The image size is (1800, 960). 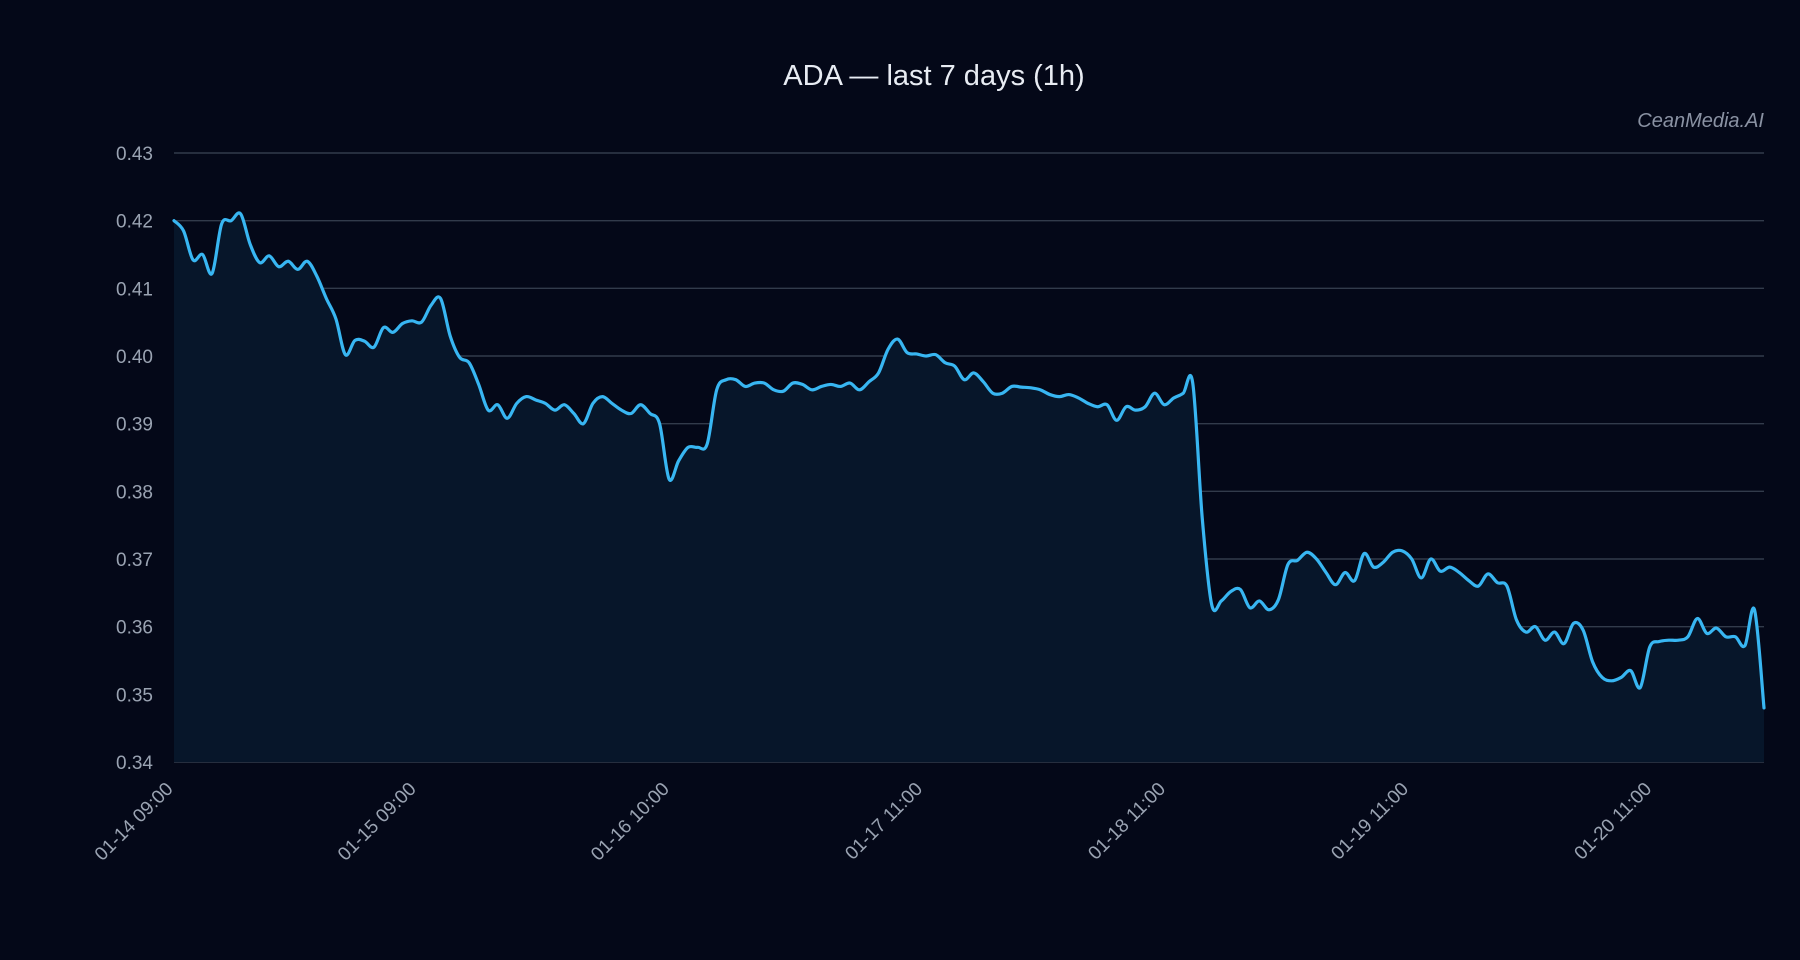 What do you see at coordinates (134, 492) in the screenshot?
I see `y-tick-label: 0.38` at bounding box center [134, 492].